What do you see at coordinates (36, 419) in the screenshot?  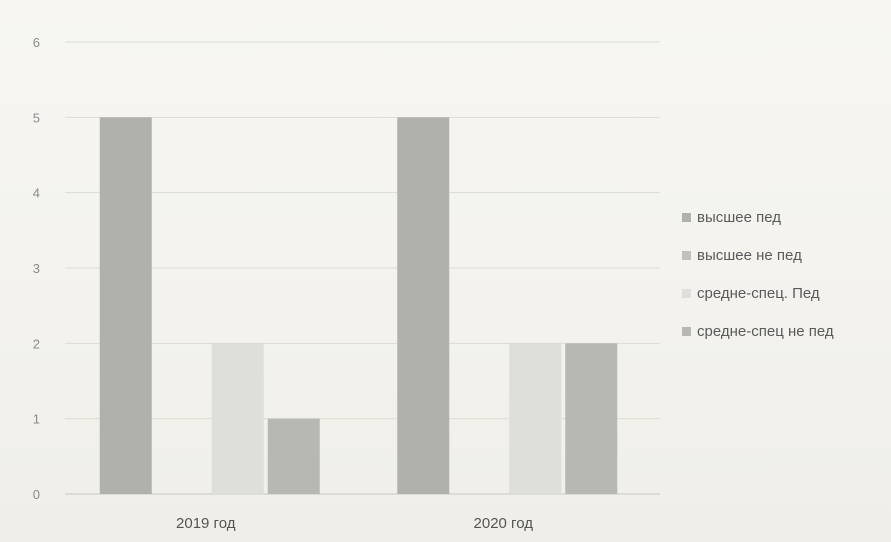 I see `y-tick-label: 1` at bounding box center [36, 419].